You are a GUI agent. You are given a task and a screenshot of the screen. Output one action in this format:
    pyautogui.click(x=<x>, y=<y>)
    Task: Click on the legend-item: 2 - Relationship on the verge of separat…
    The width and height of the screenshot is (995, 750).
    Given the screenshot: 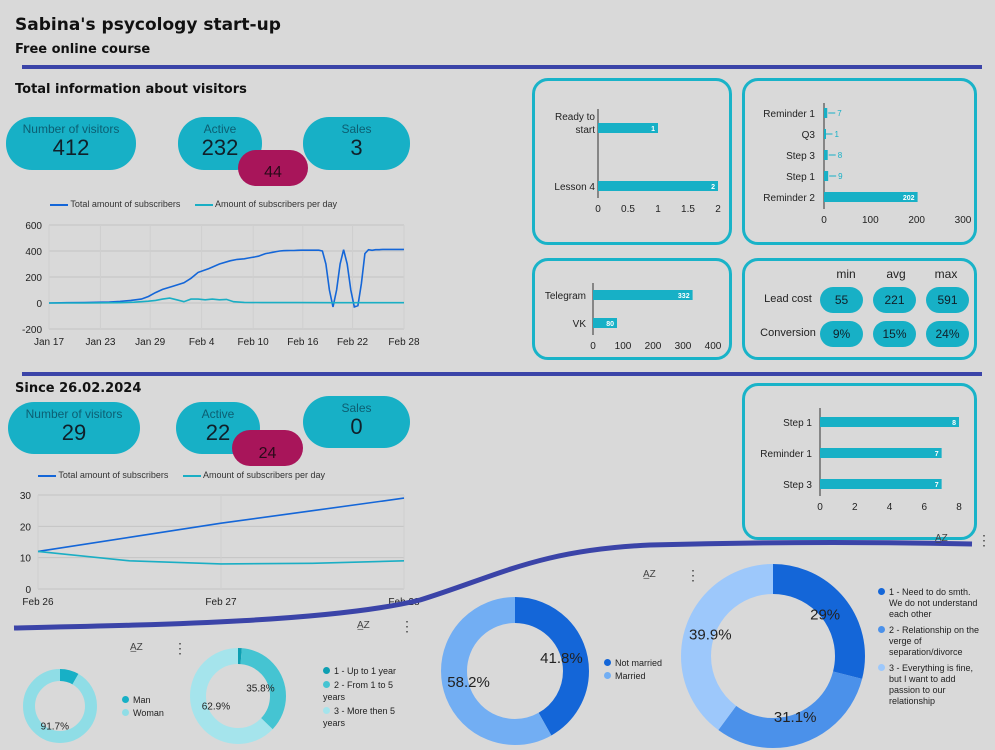 What is the action you would take?
    pyautogui.click(x=930, y=641)
    